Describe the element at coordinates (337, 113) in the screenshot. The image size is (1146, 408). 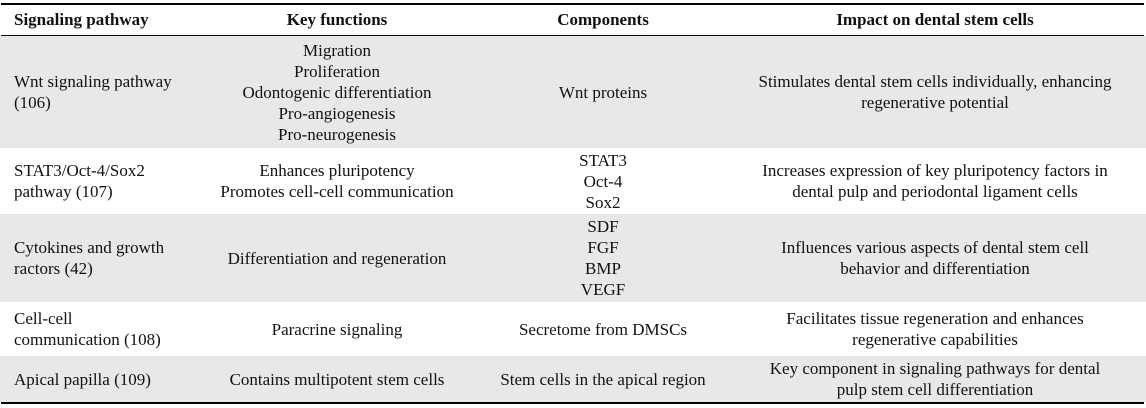
I see `function-text: Pro-angiogenesis` at that location.